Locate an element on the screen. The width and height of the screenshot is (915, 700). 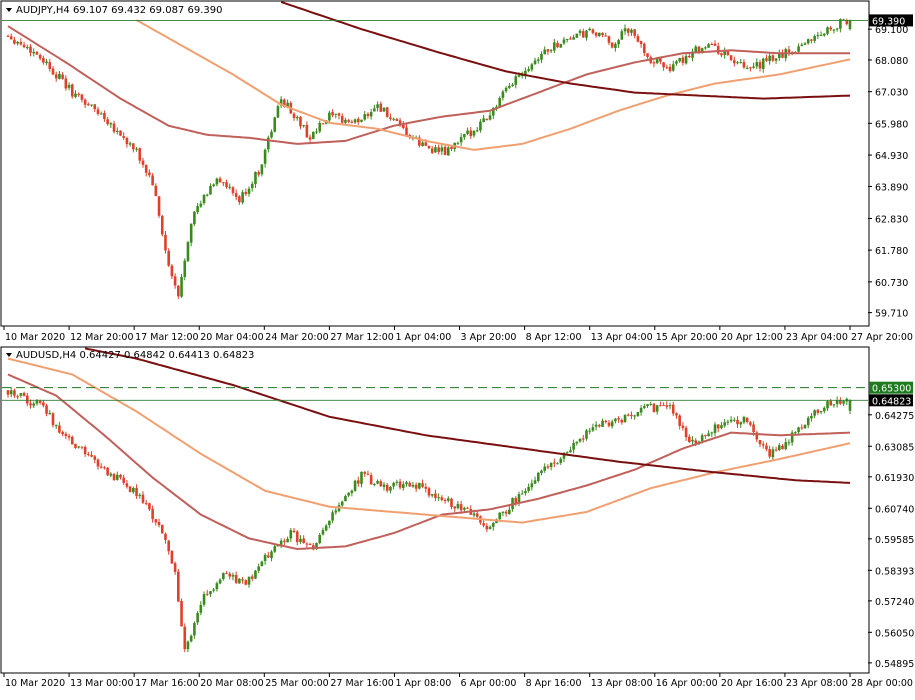
price-tick-label: 0.63085 is located at coordinates (894, 447).